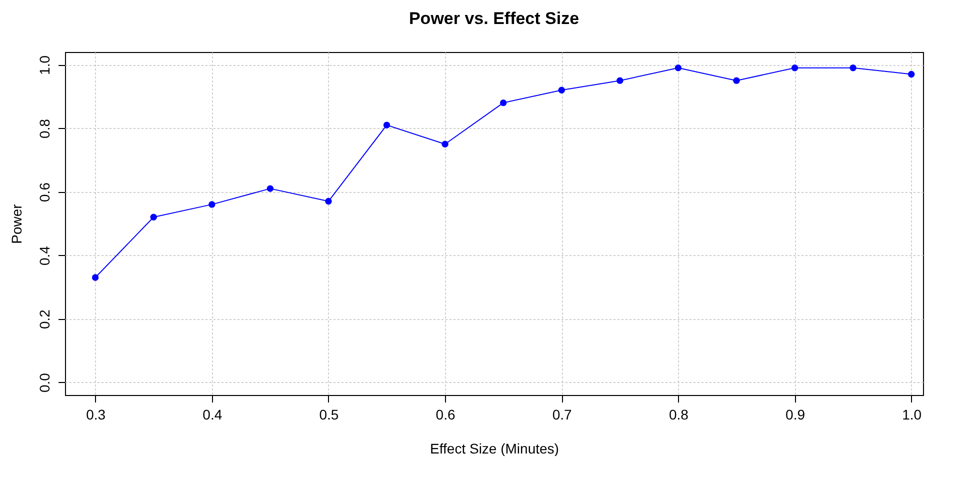 The width and height of the screenshot is (954, 479). I want to click on x-tick-label: 0.7, so click(562, 414).